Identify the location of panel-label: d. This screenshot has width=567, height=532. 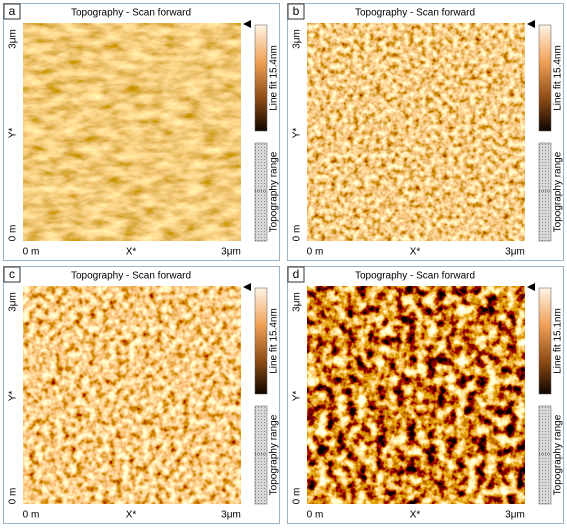
(296, 274).